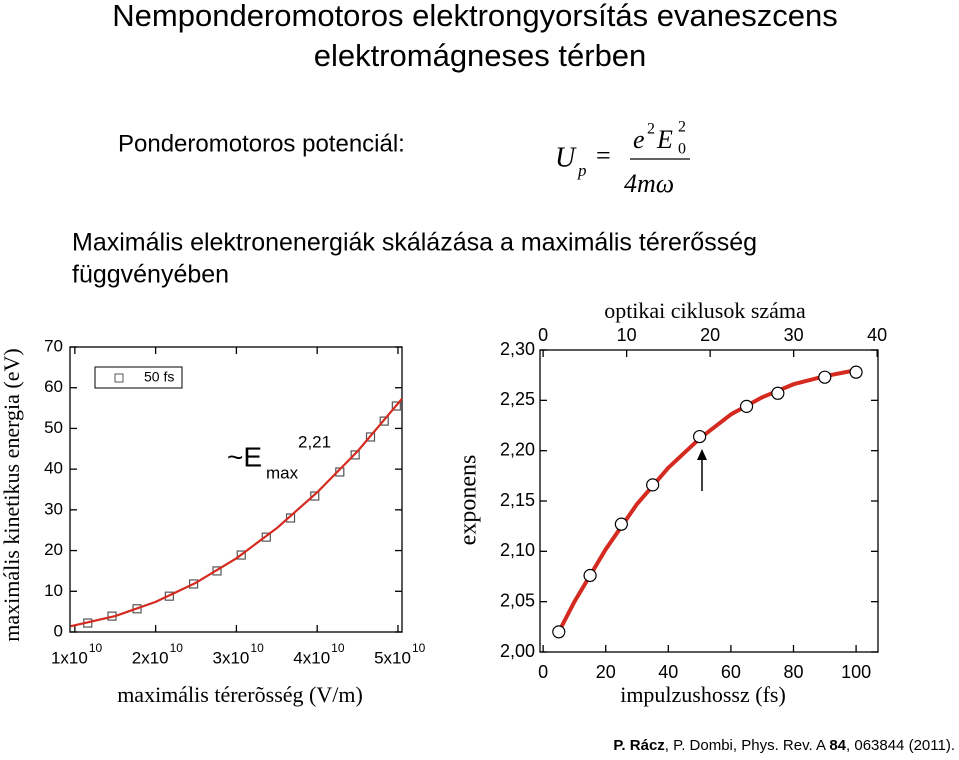 This screenshot has height=760, width=959. What do you see at coordinates (856, 672) in the screenshot?
I see `x-tick-label: 100` at bounding box center [856, 672].